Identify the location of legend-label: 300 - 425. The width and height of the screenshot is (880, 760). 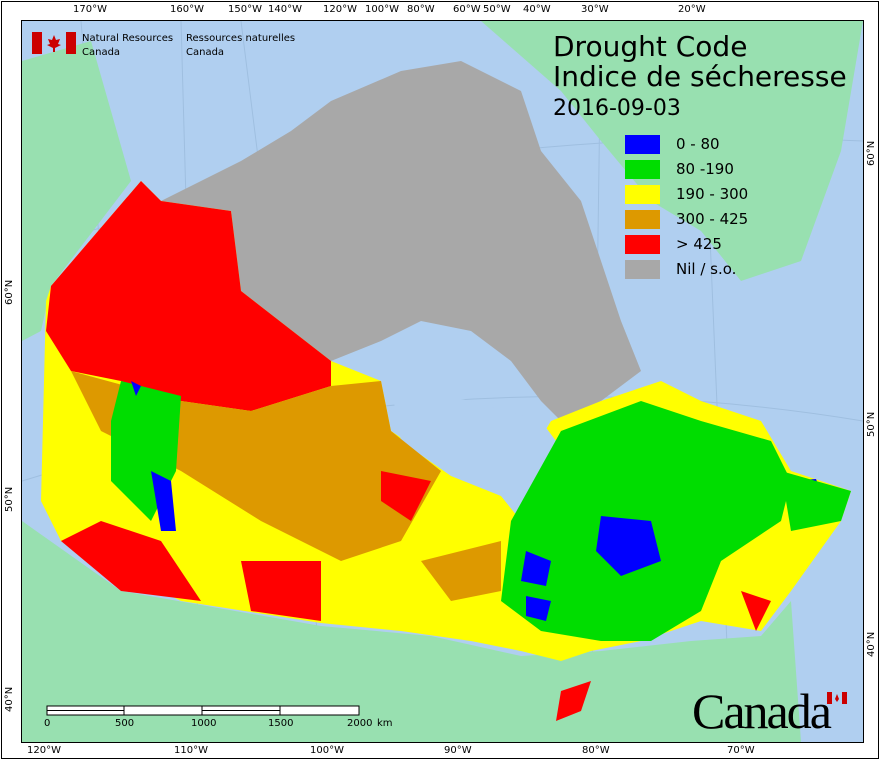
(712, 219).